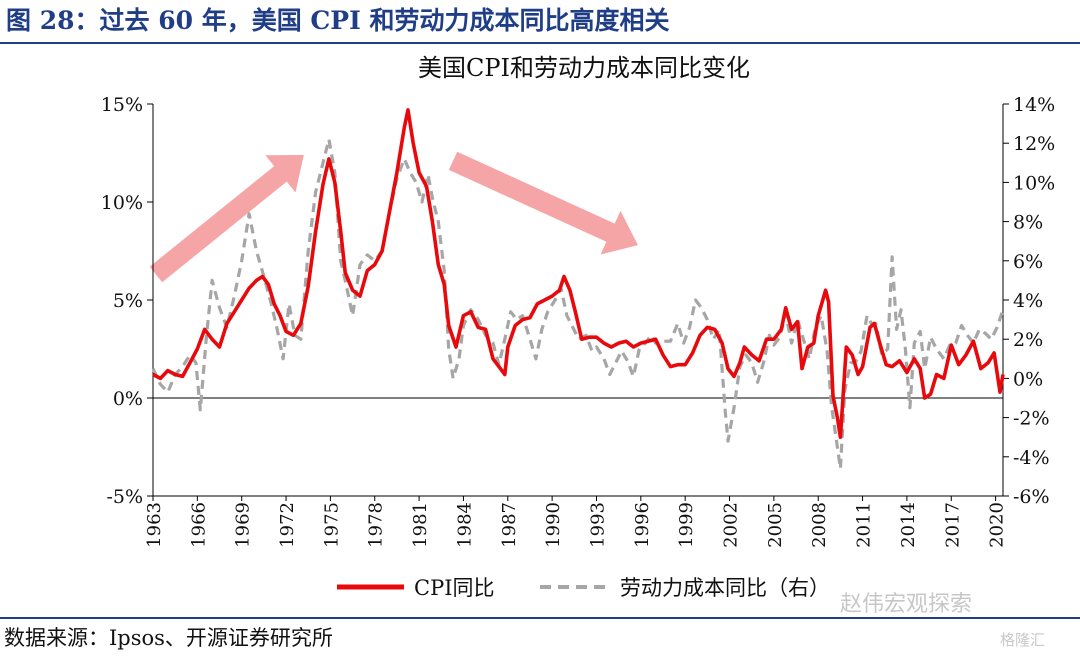  What do you see at coordinates (597, 525) in the screenshot?
I see `x-tick-label: 1993` at bounding box center [597, 525].